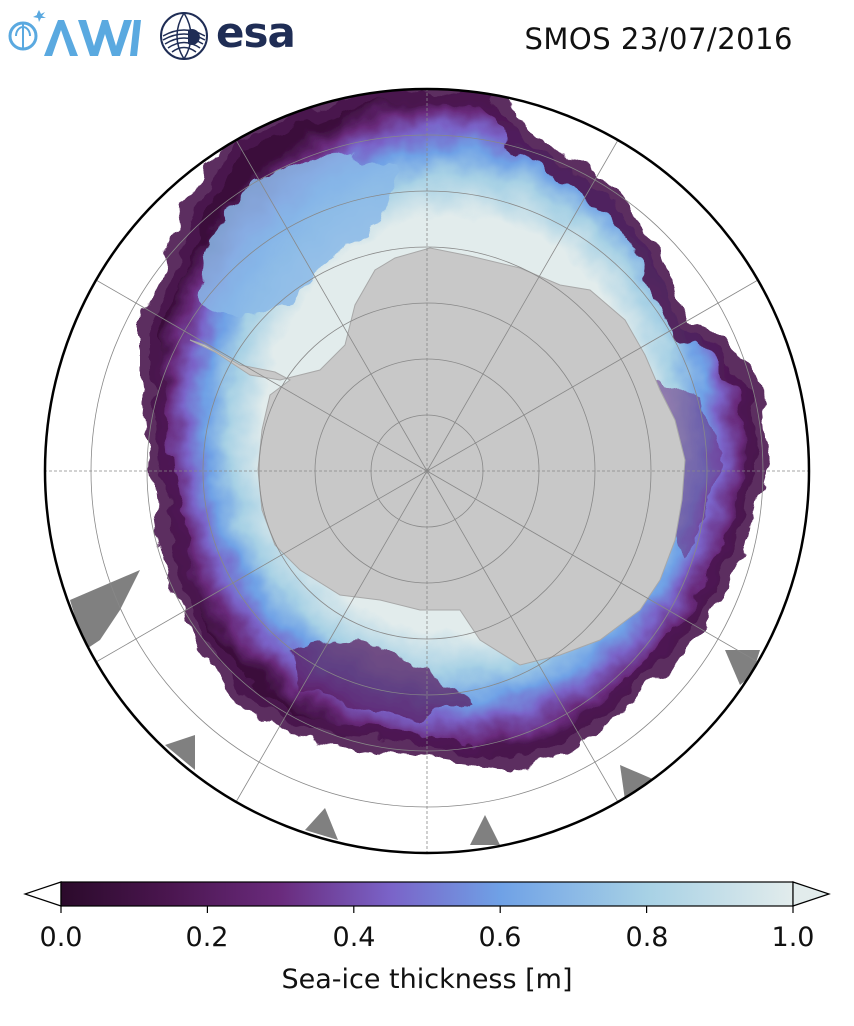 The image size is (854, 1026). What do you see at coordinates (658, 39) in the screenshot?
I see `map-title: SMOS 23/07/2016` at bounding box center [658, 39].